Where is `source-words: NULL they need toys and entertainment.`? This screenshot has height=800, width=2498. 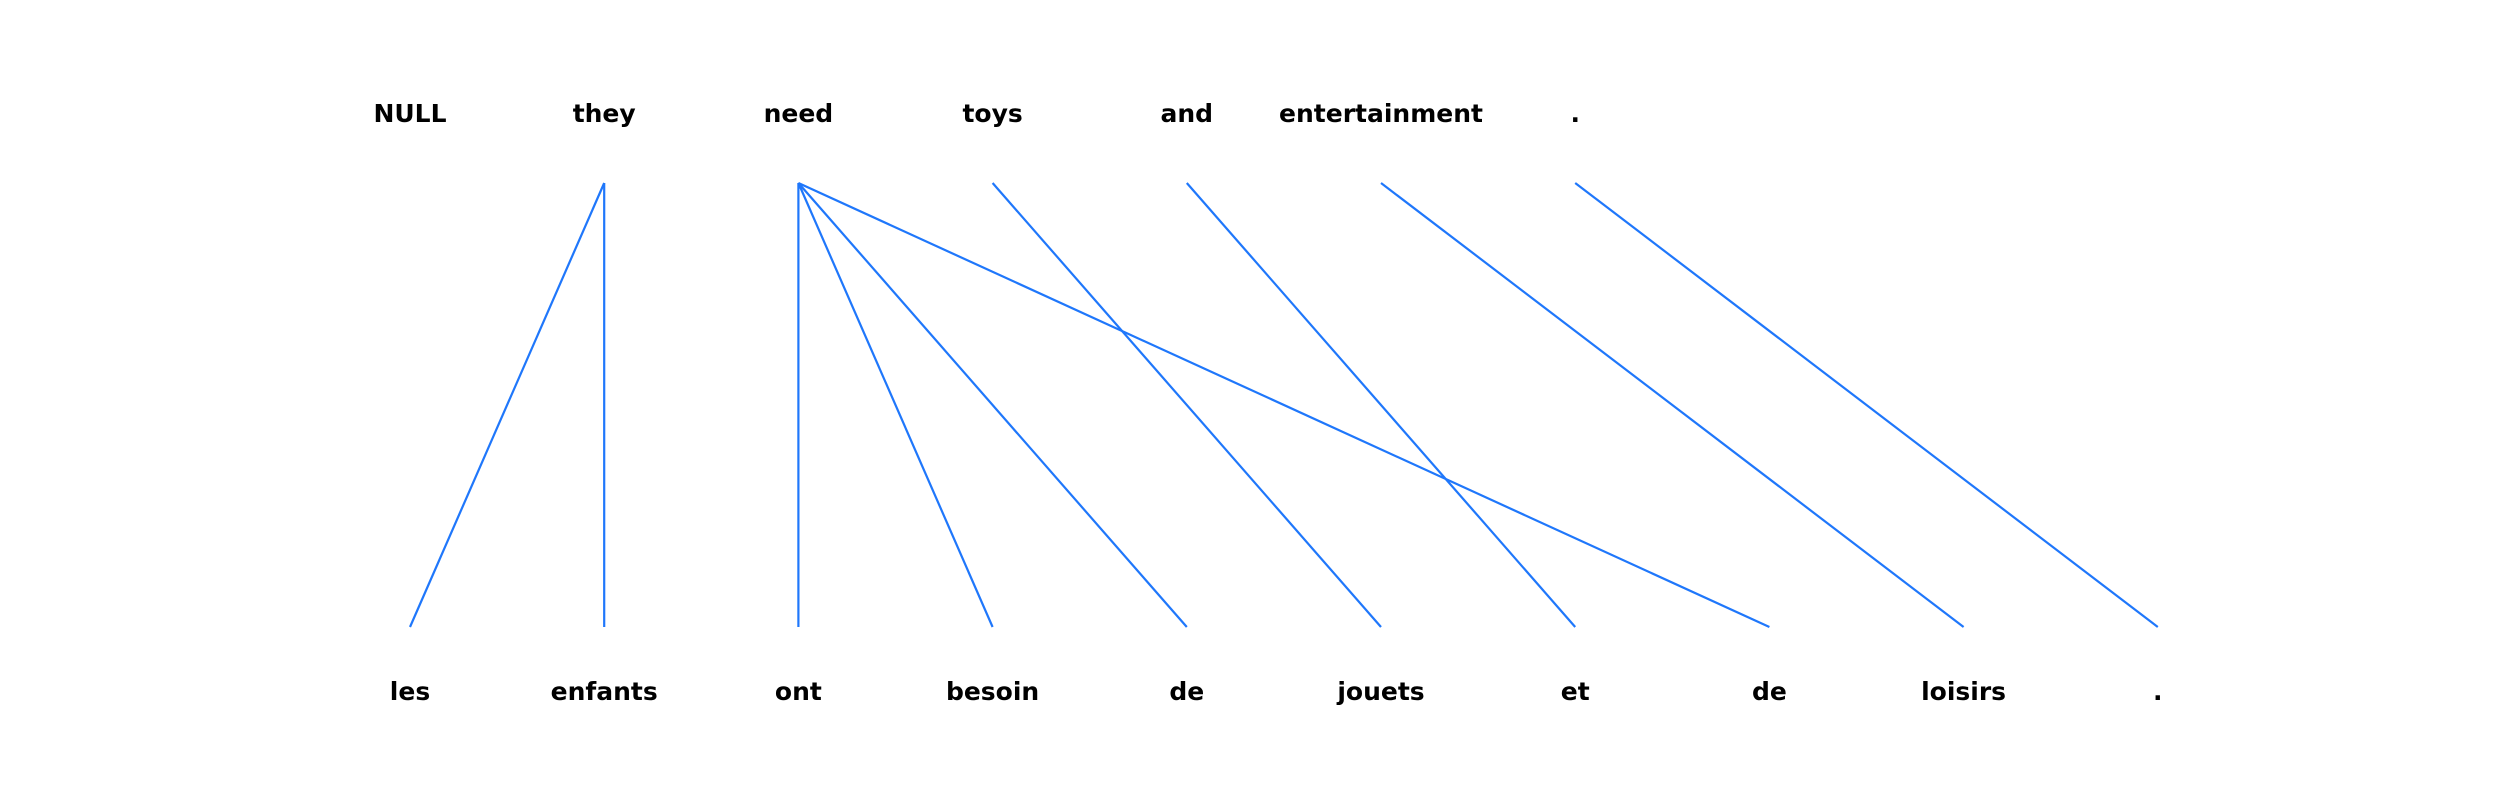
source-words: NULL they need toys and entertainment. is located at coordinates (976, 113).